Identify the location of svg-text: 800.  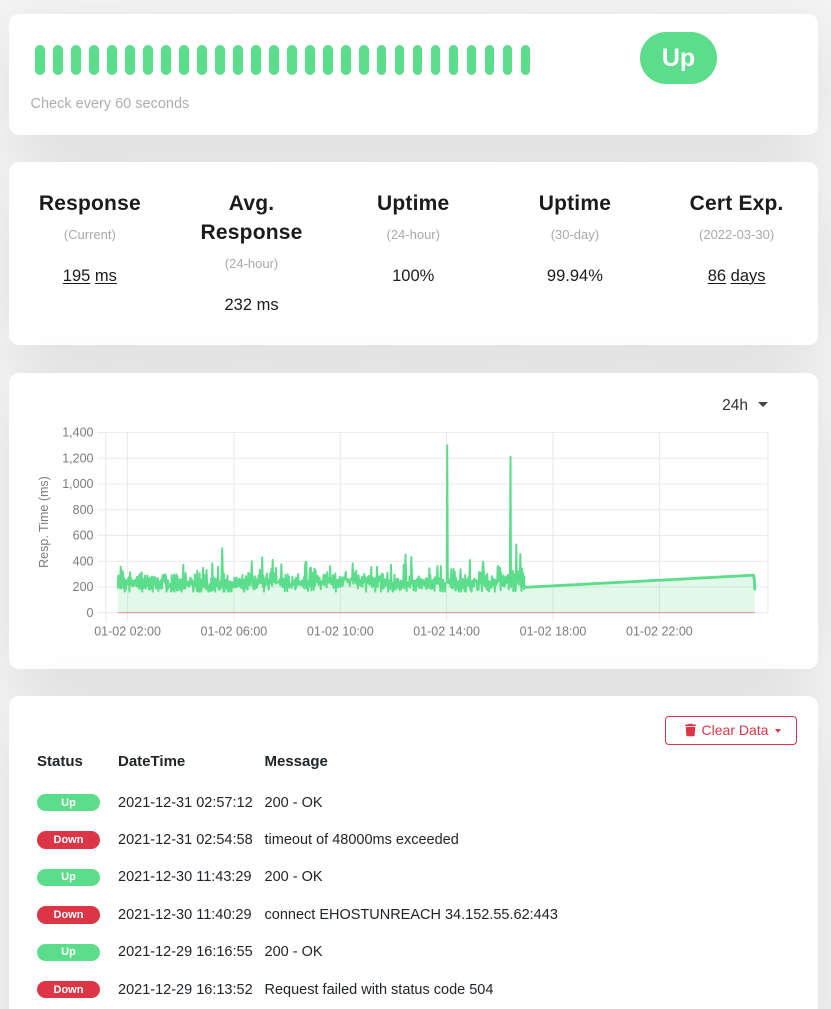
(83, 510).